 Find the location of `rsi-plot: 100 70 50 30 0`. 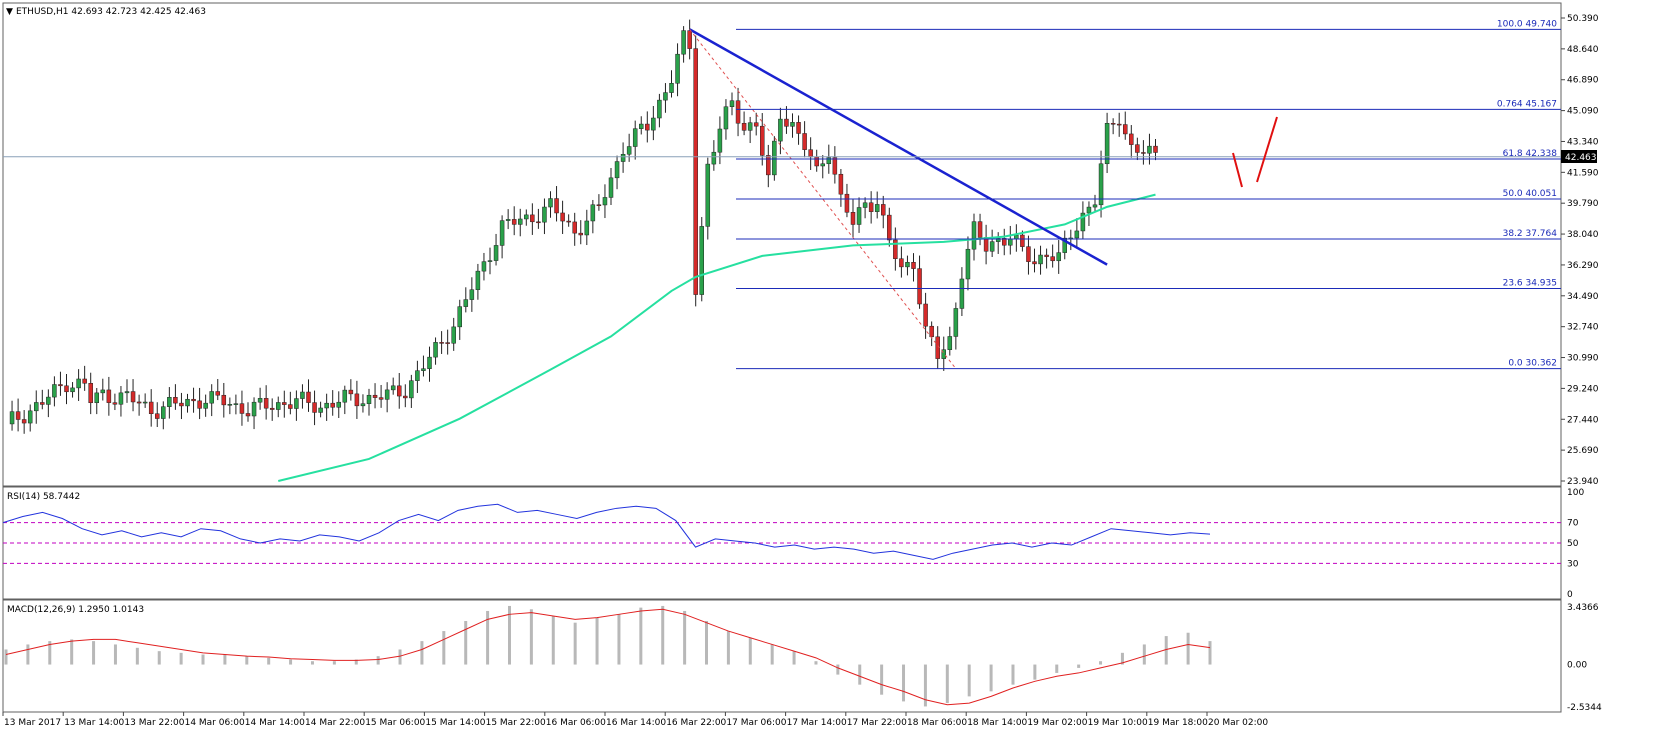

rsi-plot: 100 70 50 30 0 is located at coordinates (793, 544).